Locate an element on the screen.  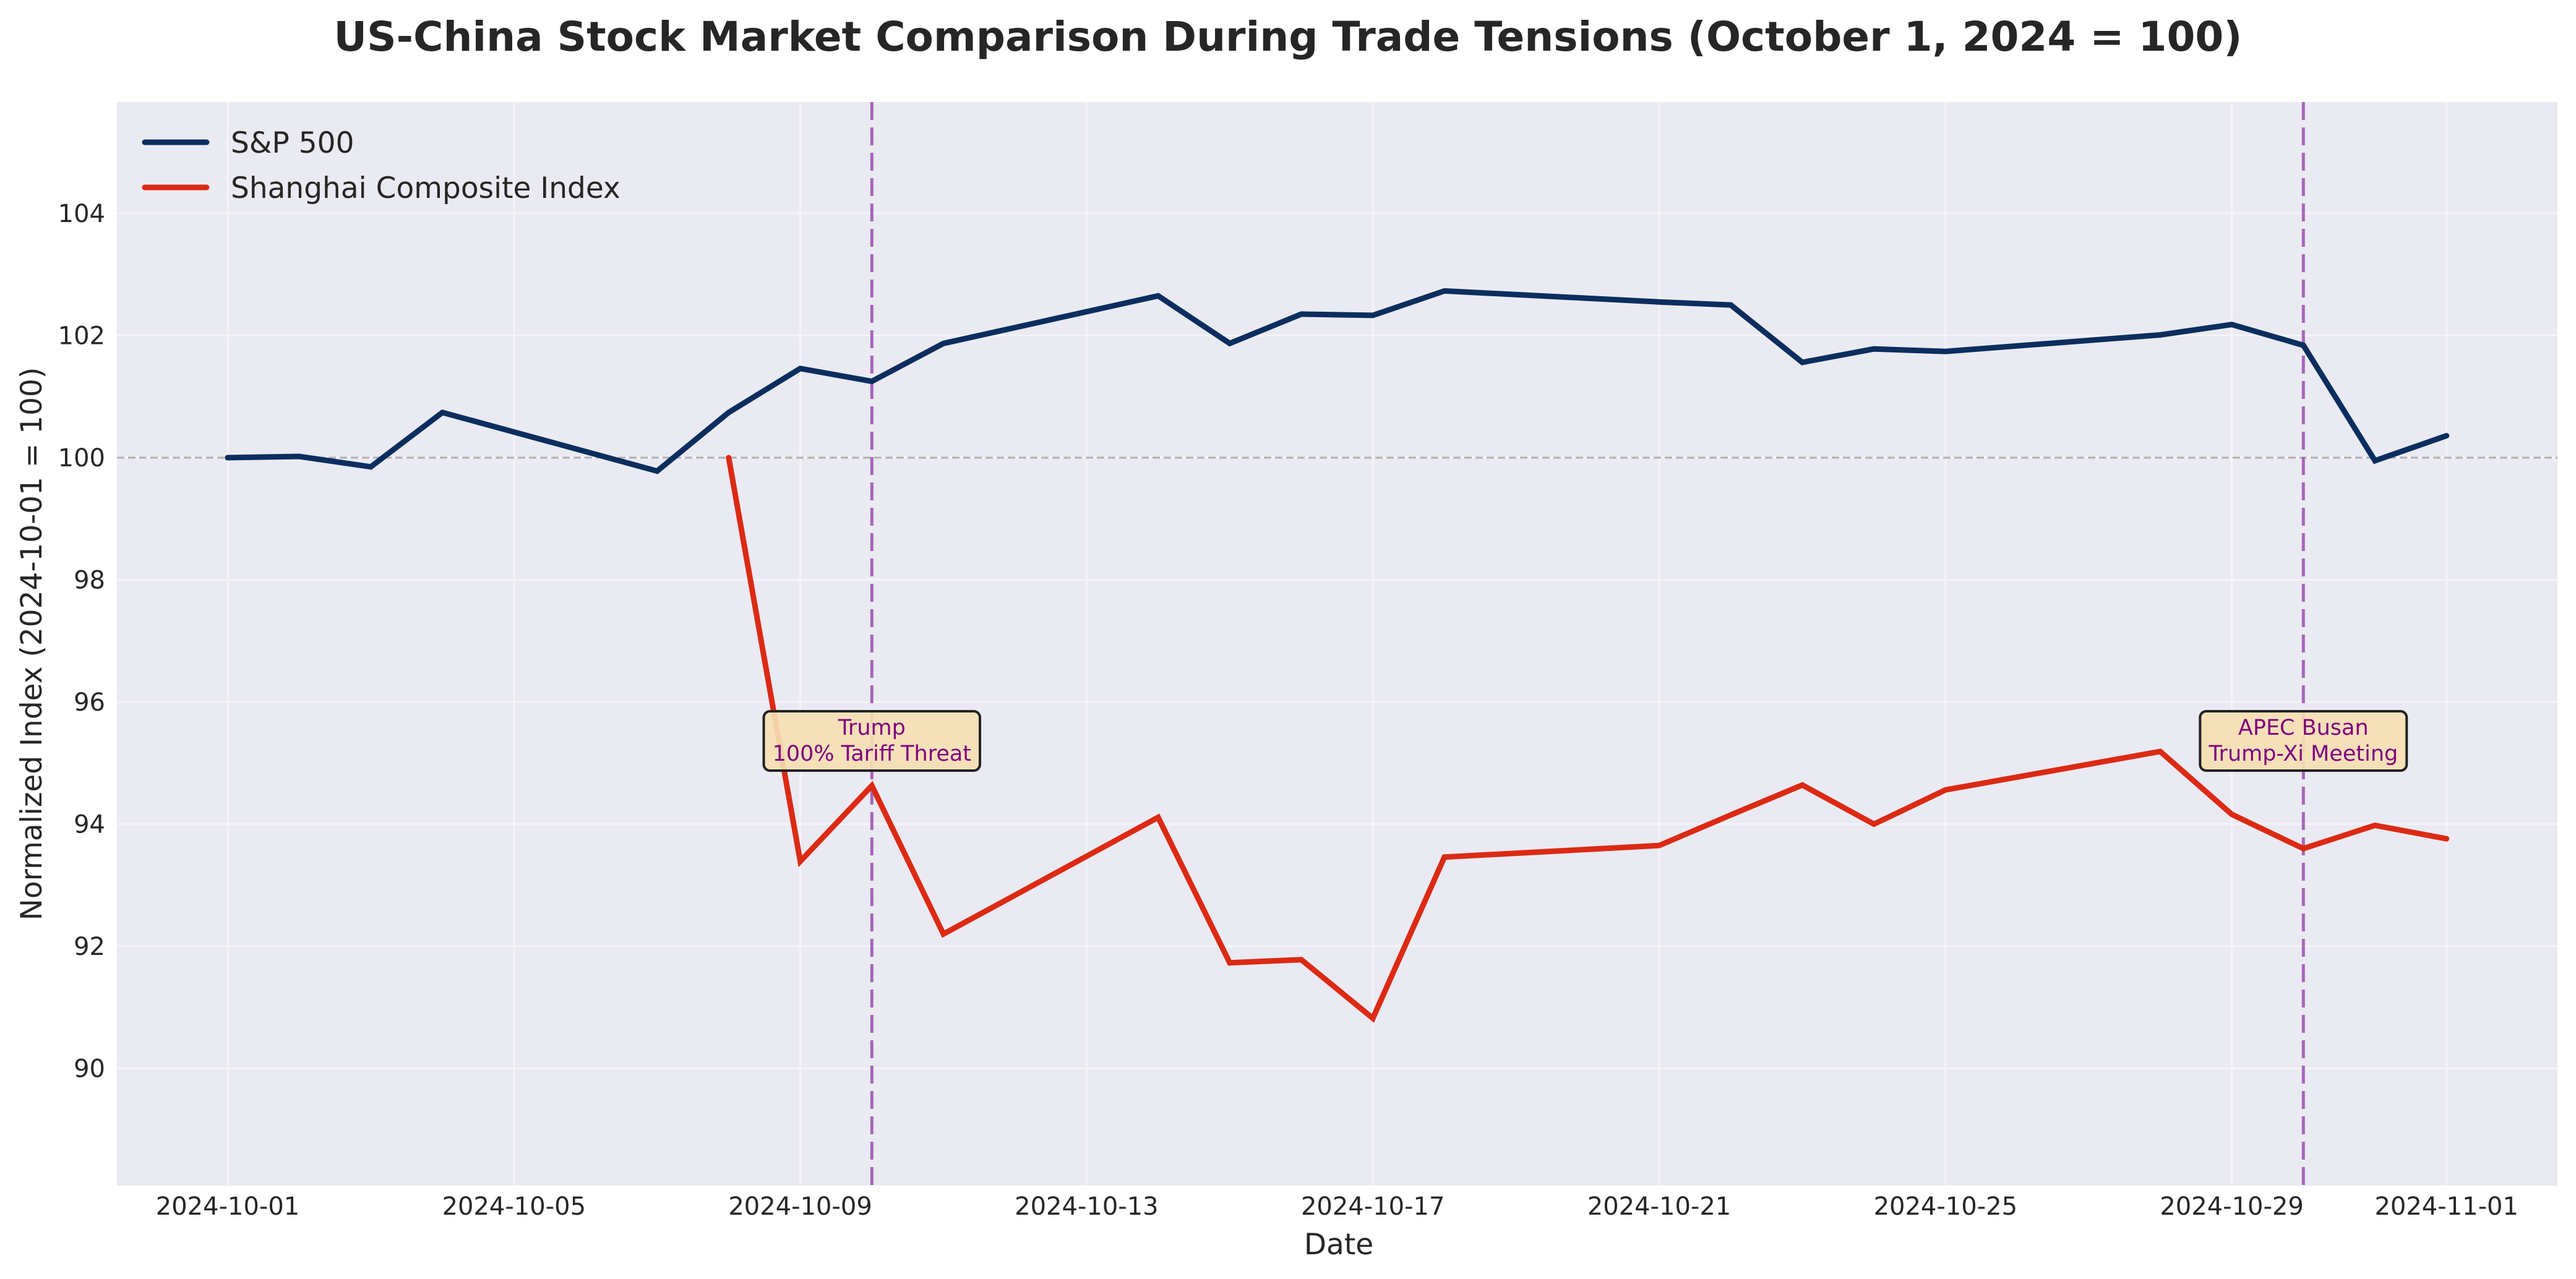
x-tick-label: 2024-10-29 is located at coordinates (2231, 1206).